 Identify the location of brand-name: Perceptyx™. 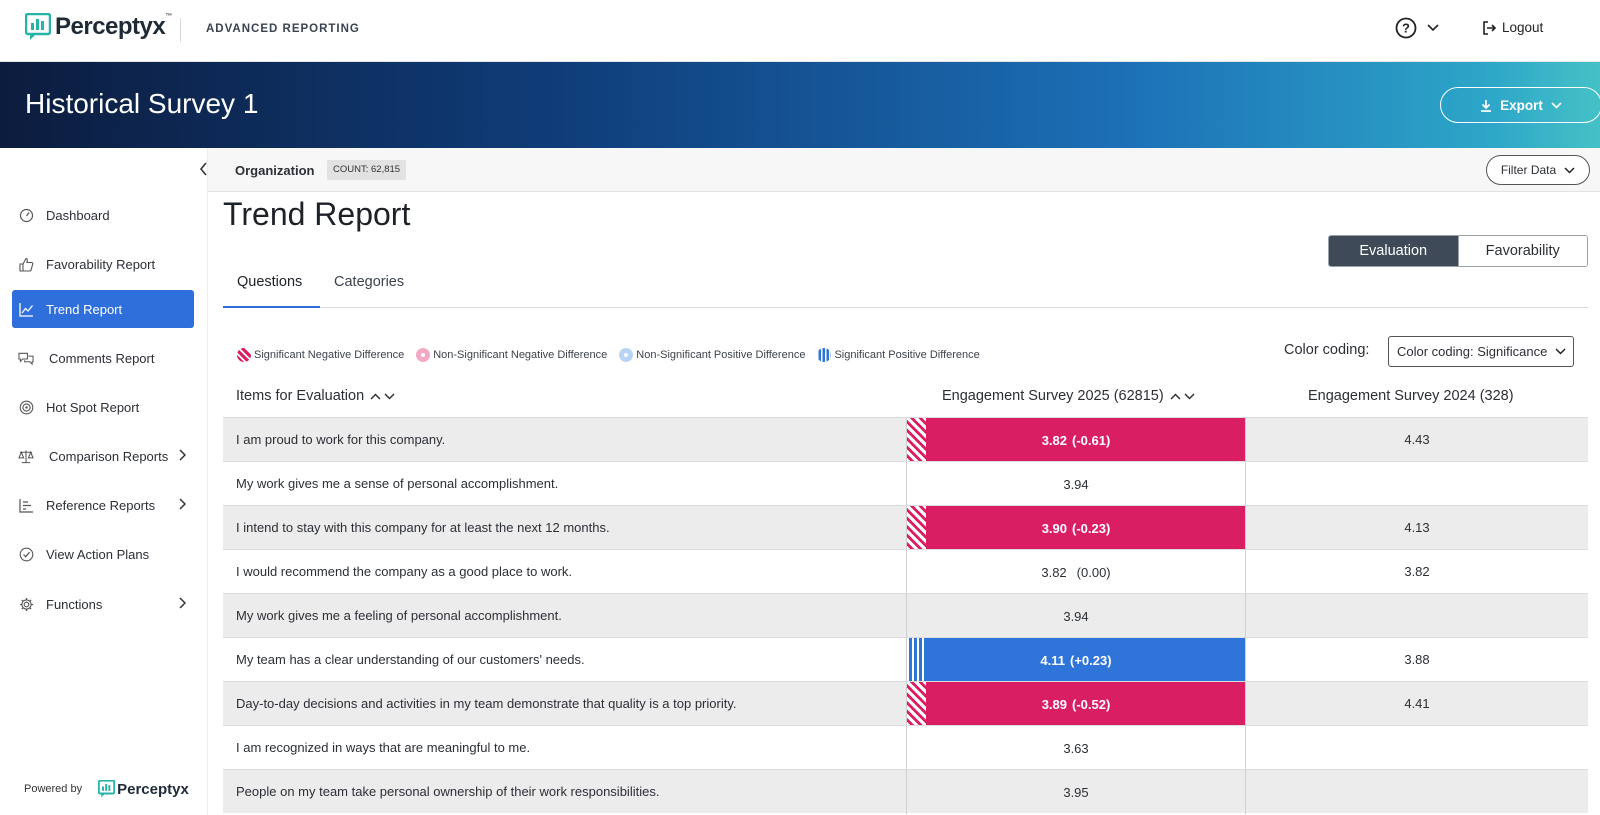
(113, 26).